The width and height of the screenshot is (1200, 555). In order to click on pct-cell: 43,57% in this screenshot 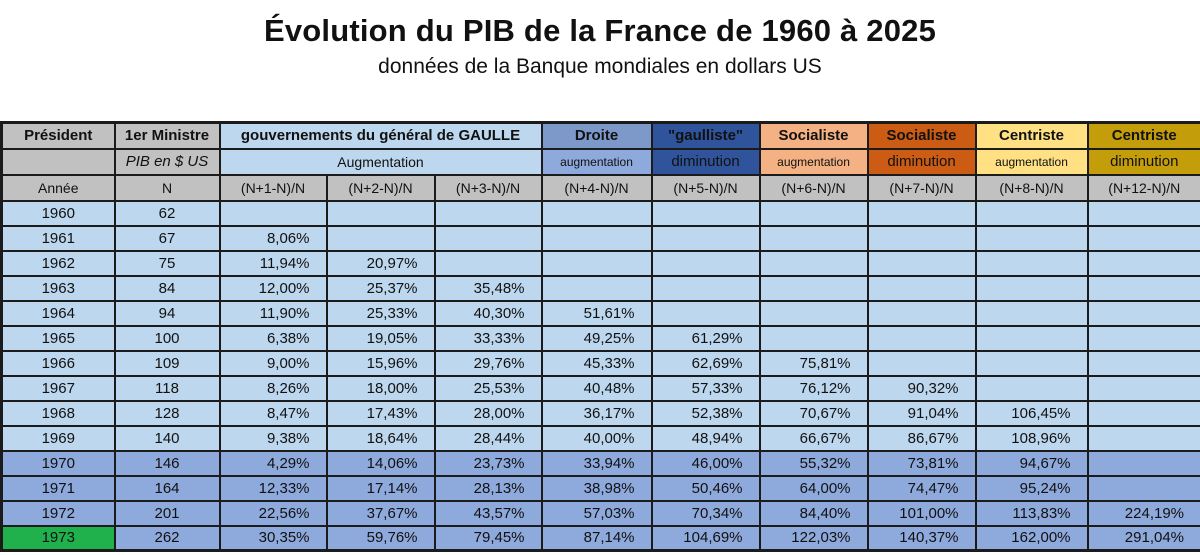, I will do `click(488, 513)`.